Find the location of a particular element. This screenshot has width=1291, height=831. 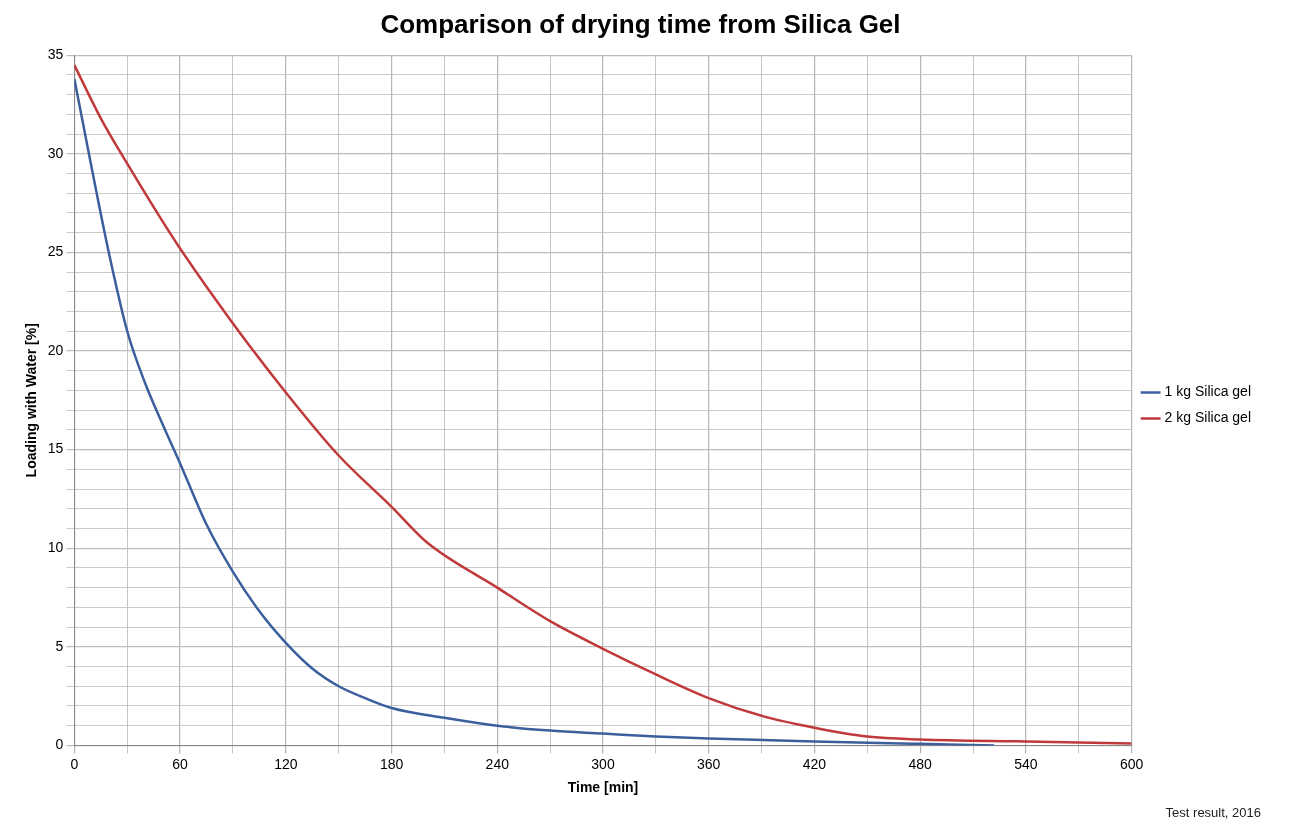

y-tick-label: 0 is located at coordinates (59, 744).